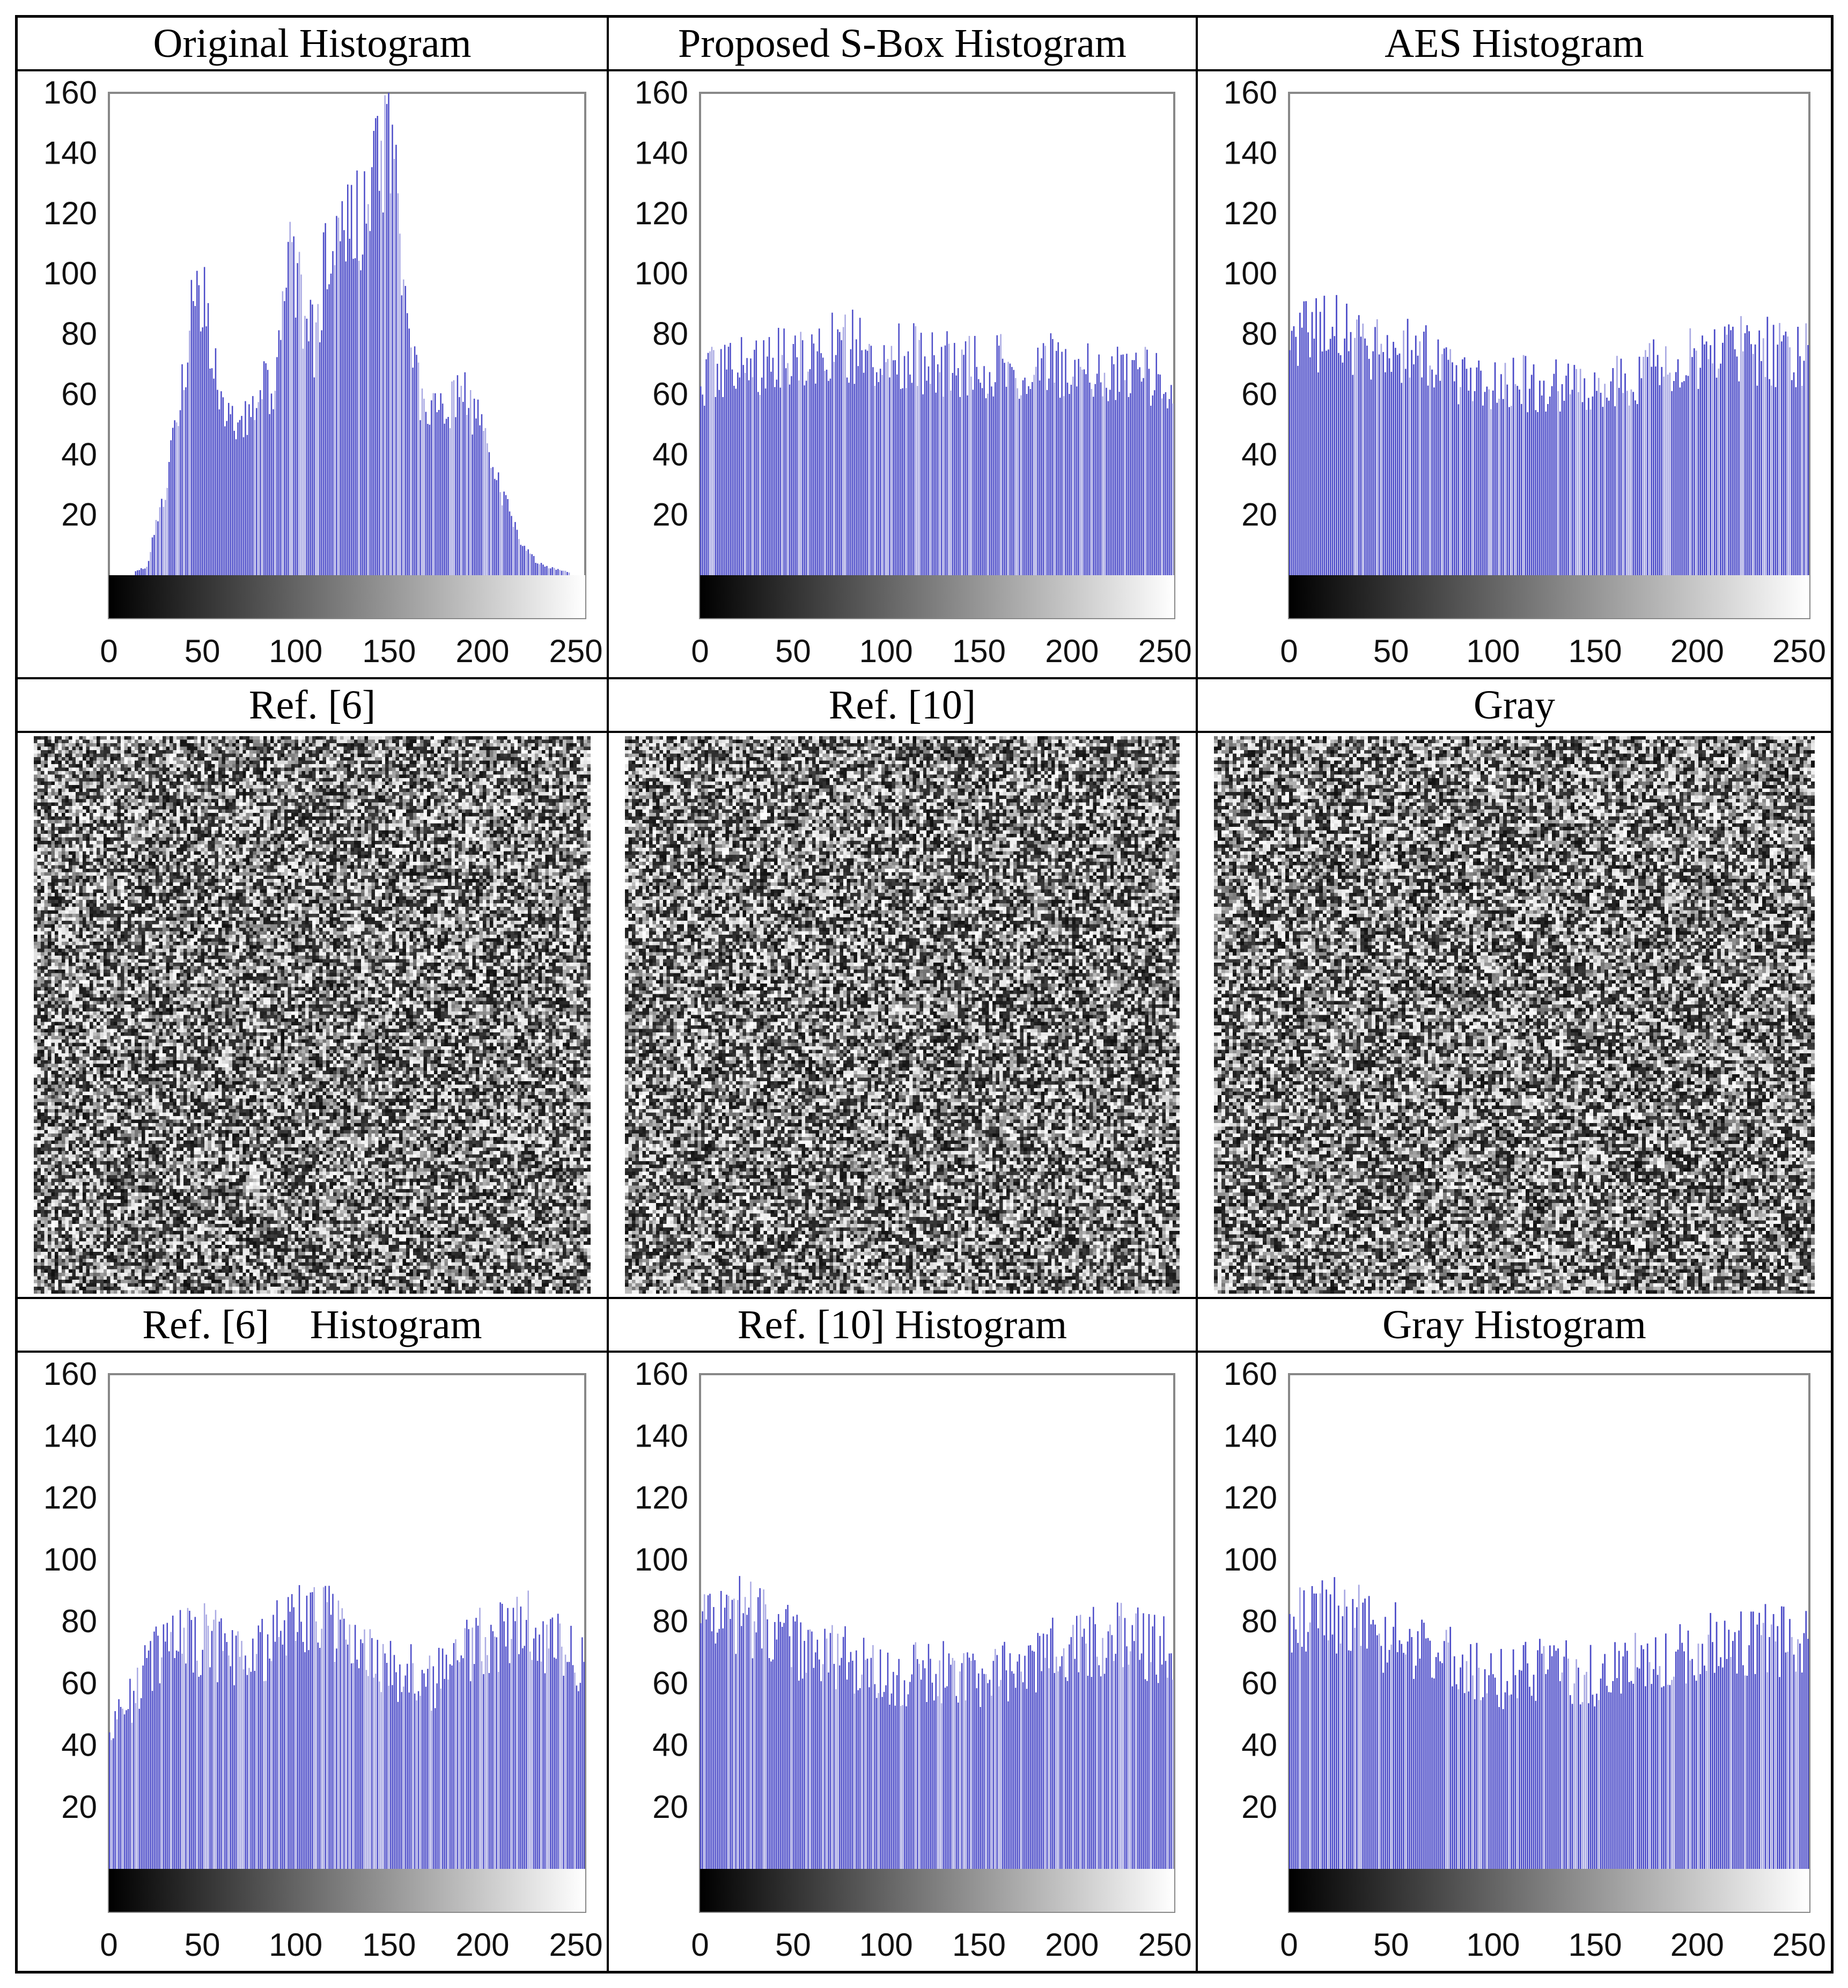 The height and width of the screenshot is (1988, 1848). What do you see at coordinates (661, 273) in the screenshot?
I see `y-tick-label: 100` at bounding box center [661, 273].